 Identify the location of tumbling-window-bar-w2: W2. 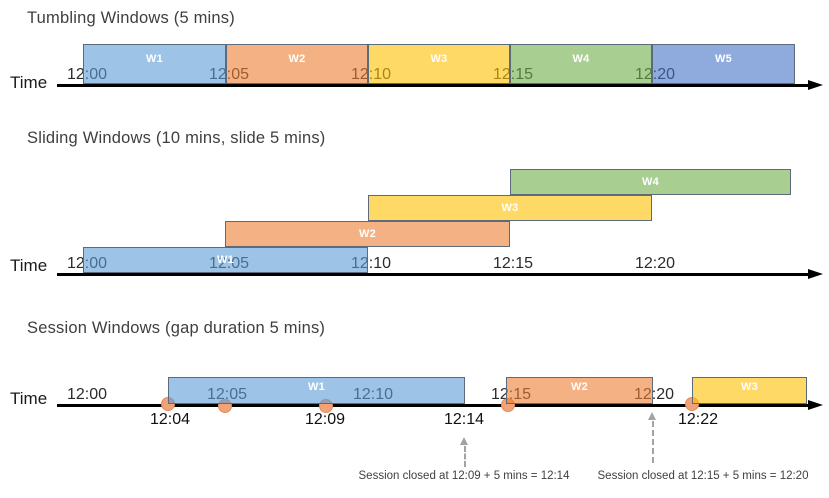
(297, 64).